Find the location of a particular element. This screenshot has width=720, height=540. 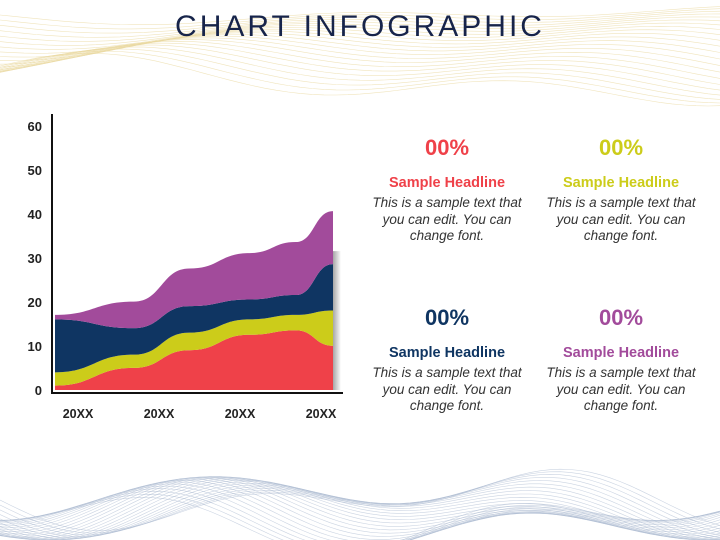

y-tick-label: 0 is located at coordinates (38, 390).